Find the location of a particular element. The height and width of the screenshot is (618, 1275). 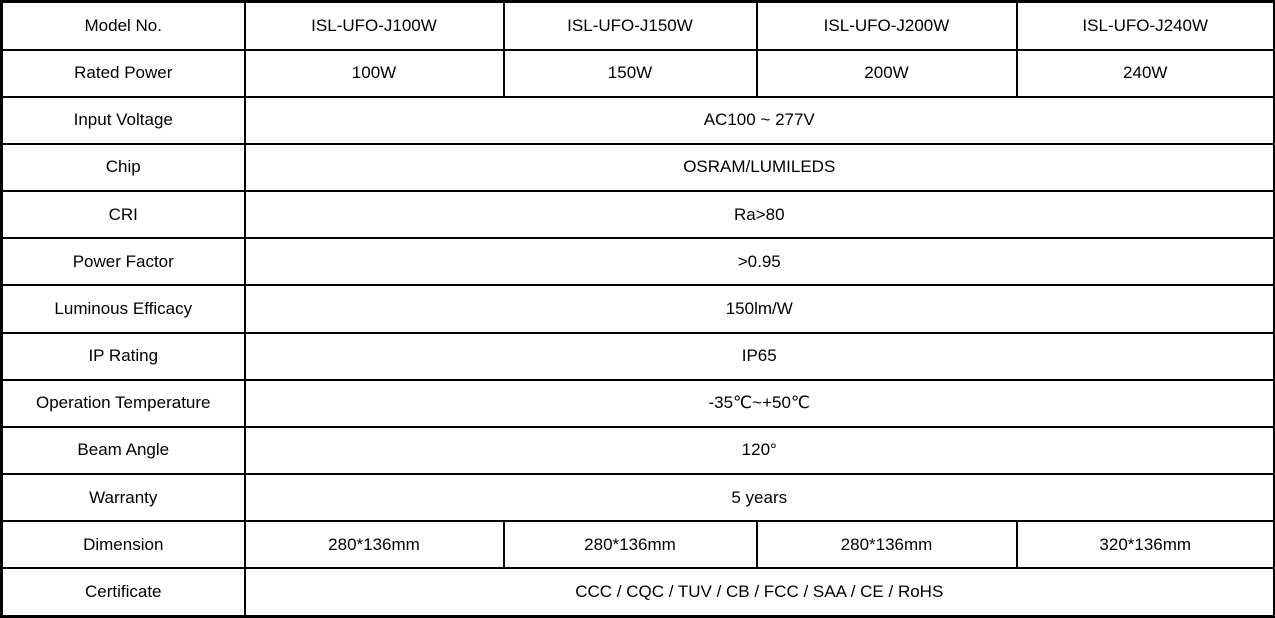

row-value-cell: ISL-UFO-J240W is located at coordinates (1145, 25).